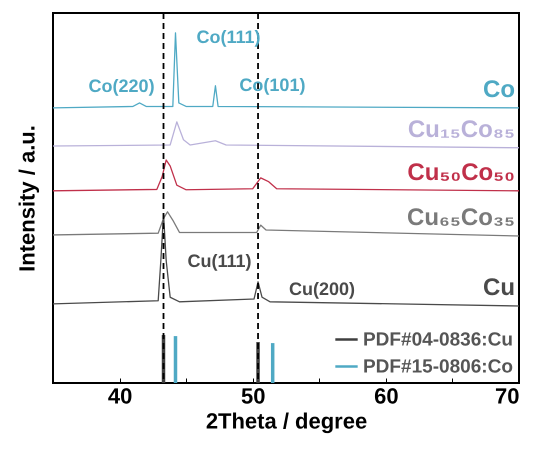  I want to click on x-tick-label: 60, so click(386, 396).